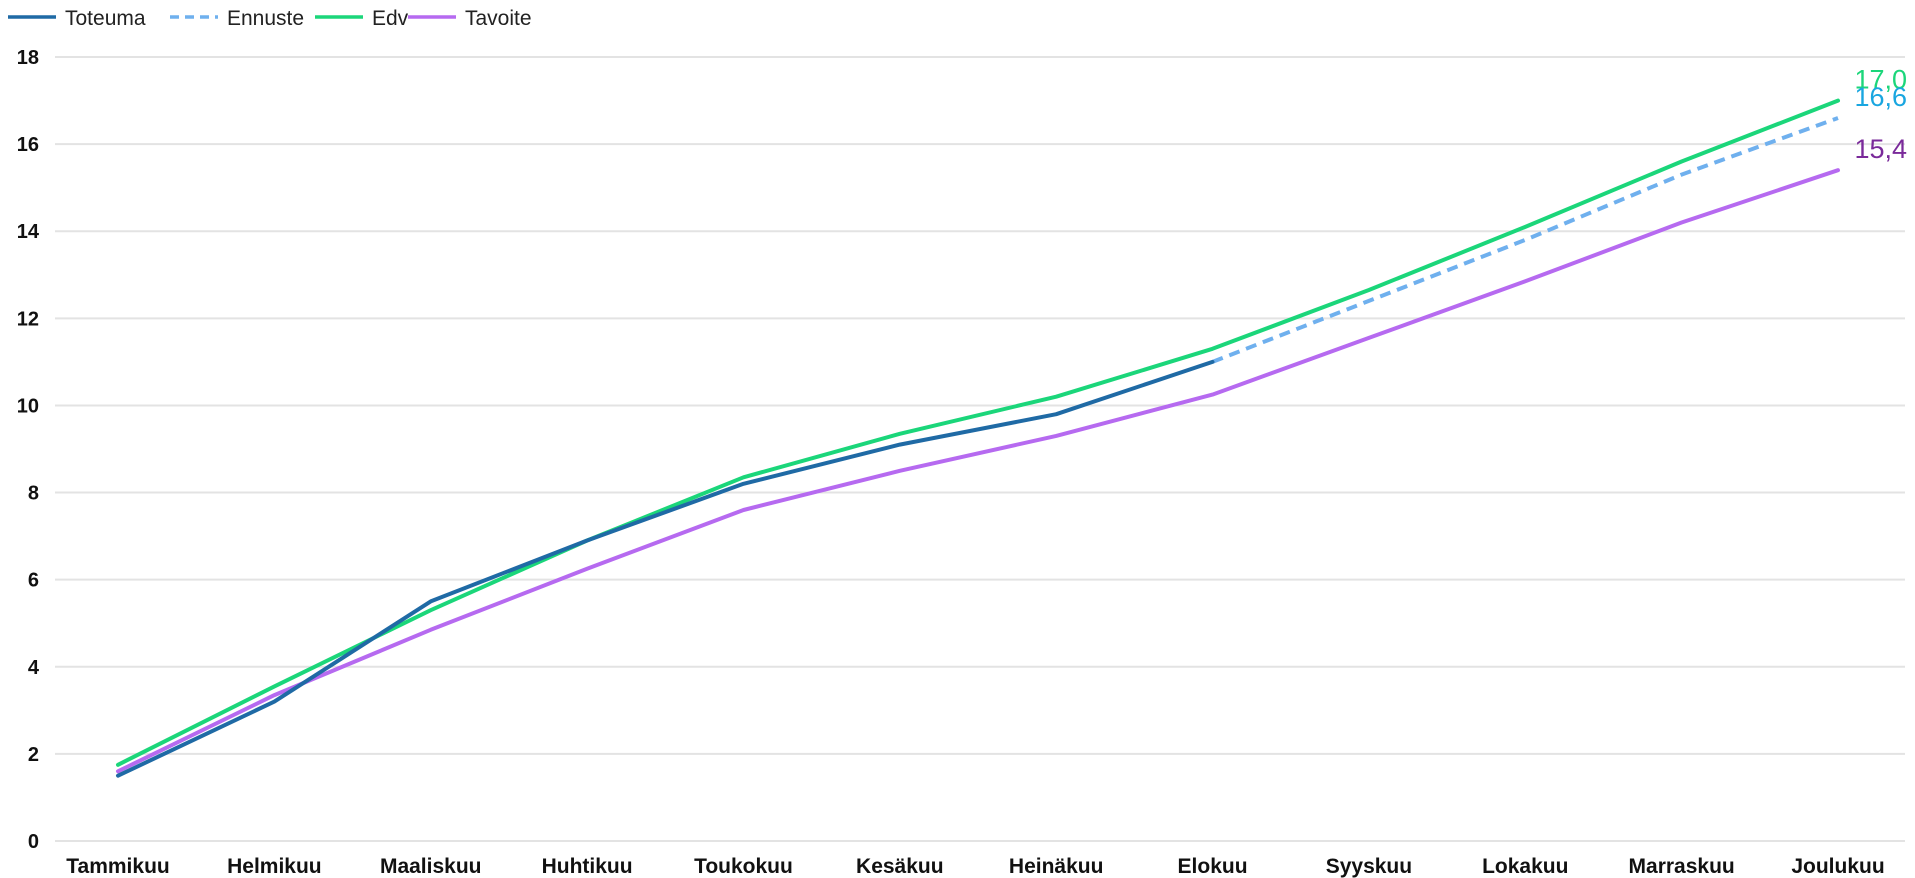  Describe the element at coordinates (900, 866) in the screenshot. I see `x-tick-label: Kesäkuu` at that location.